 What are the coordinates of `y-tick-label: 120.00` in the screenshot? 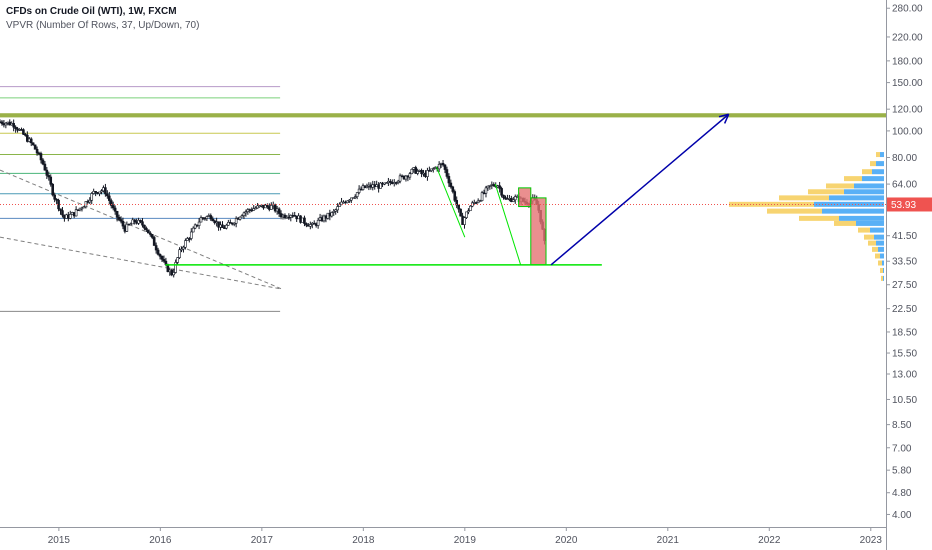 It's located at (907, 110).